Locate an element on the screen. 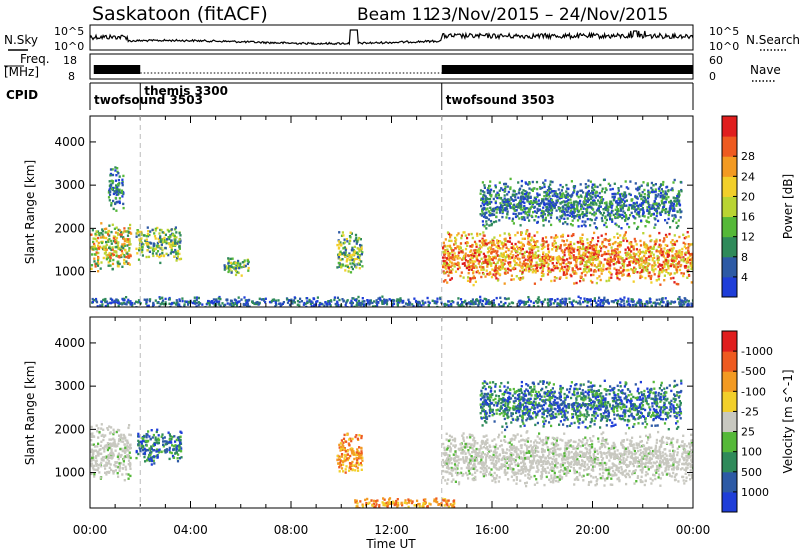 The image size is (800, 554). freq-label-line1: Freq. is located at coordinates (35, 59).